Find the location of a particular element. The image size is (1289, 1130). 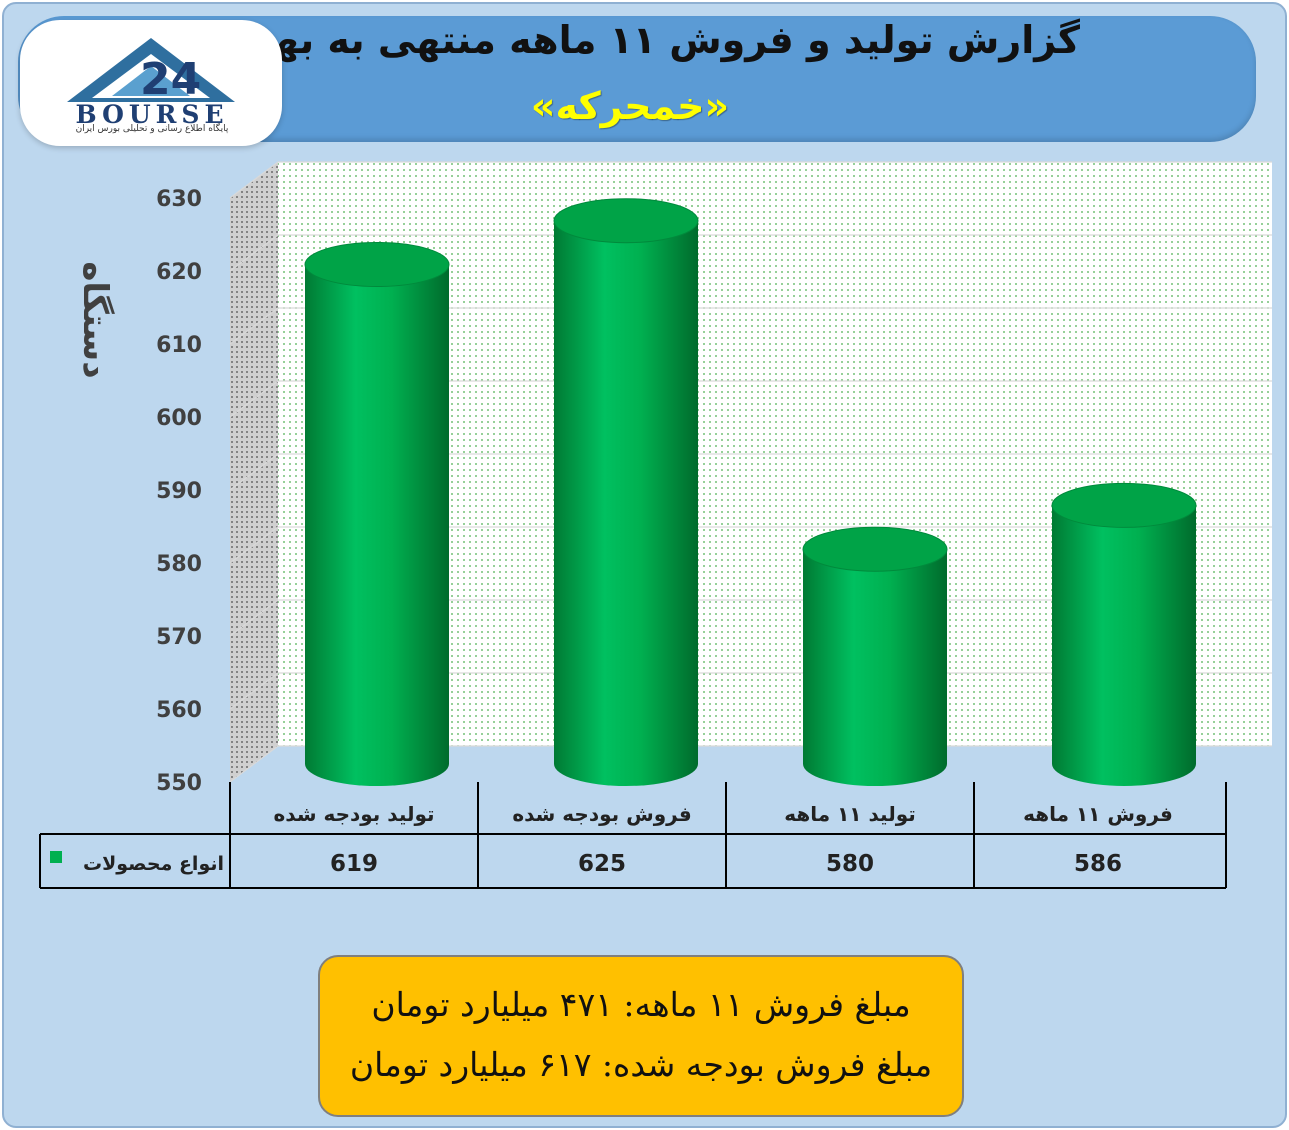

data-label: 619 is located at coordinates (354, 864).